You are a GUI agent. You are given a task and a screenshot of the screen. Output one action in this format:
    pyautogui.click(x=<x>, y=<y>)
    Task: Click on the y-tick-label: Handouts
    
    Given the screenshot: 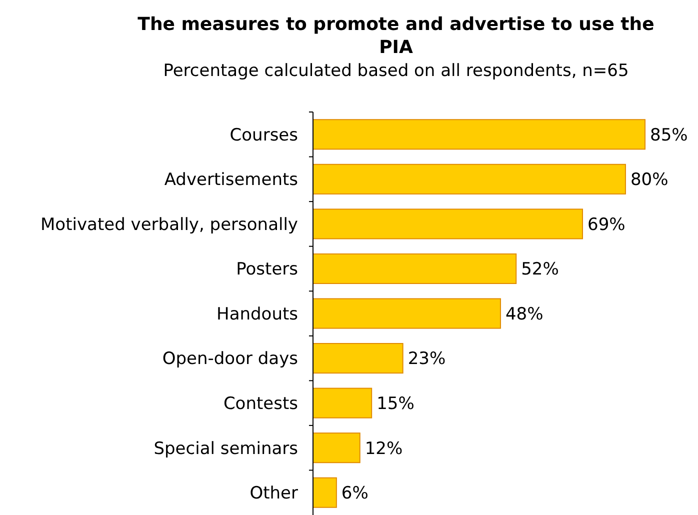 What is the action you would take?
    pyautogui.click(x=257, y=314)
    